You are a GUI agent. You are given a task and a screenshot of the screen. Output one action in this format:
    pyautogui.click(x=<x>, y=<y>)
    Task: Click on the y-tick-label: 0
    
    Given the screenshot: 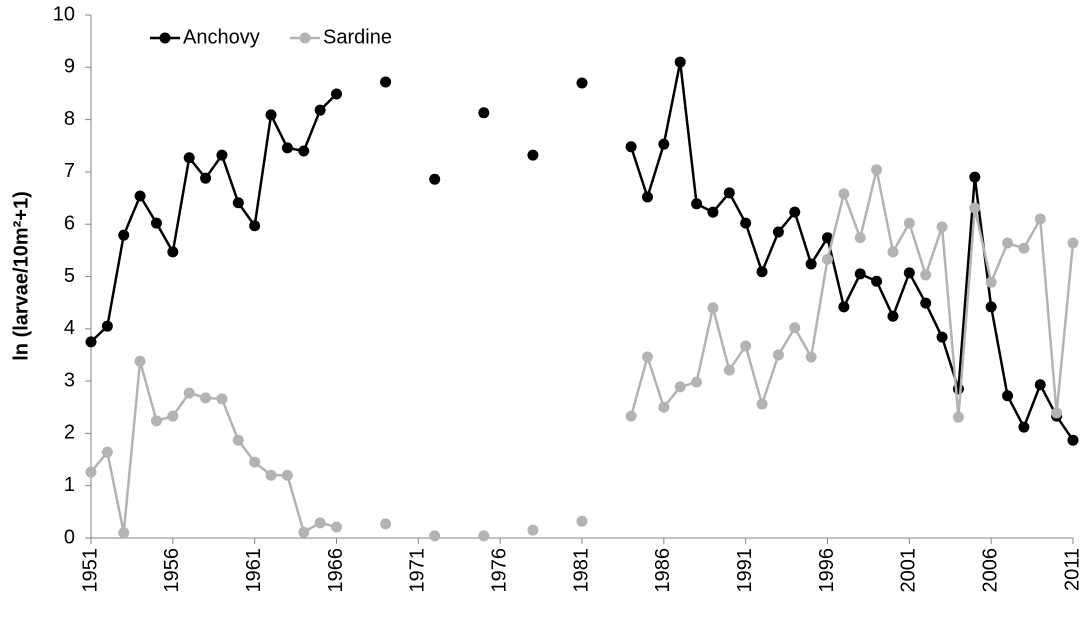 What is the action you would take?
    pyautogui.click(x=69, y=537)
    